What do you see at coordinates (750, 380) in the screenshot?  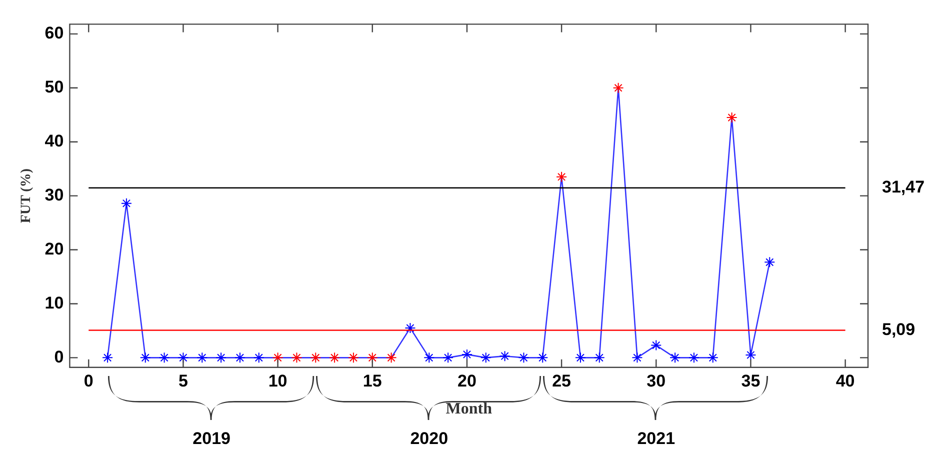 I see `x-tick-label: 35` at bounding box center [750, 380].